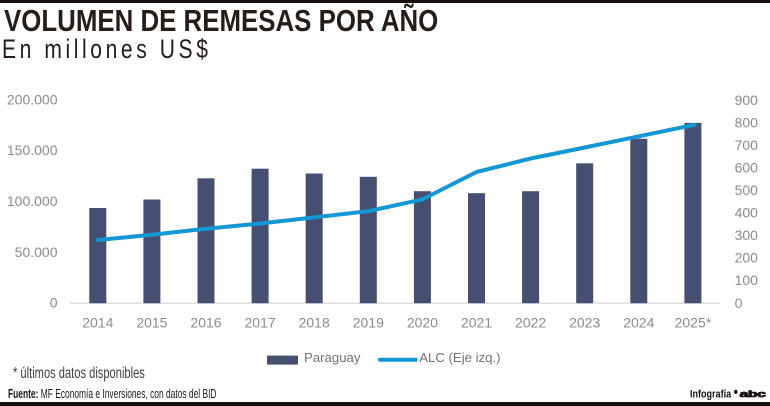 Image resolution: width=770 pixels, height=406 pixels. I want to click on svg-text: 100.000, so click(32, 201).